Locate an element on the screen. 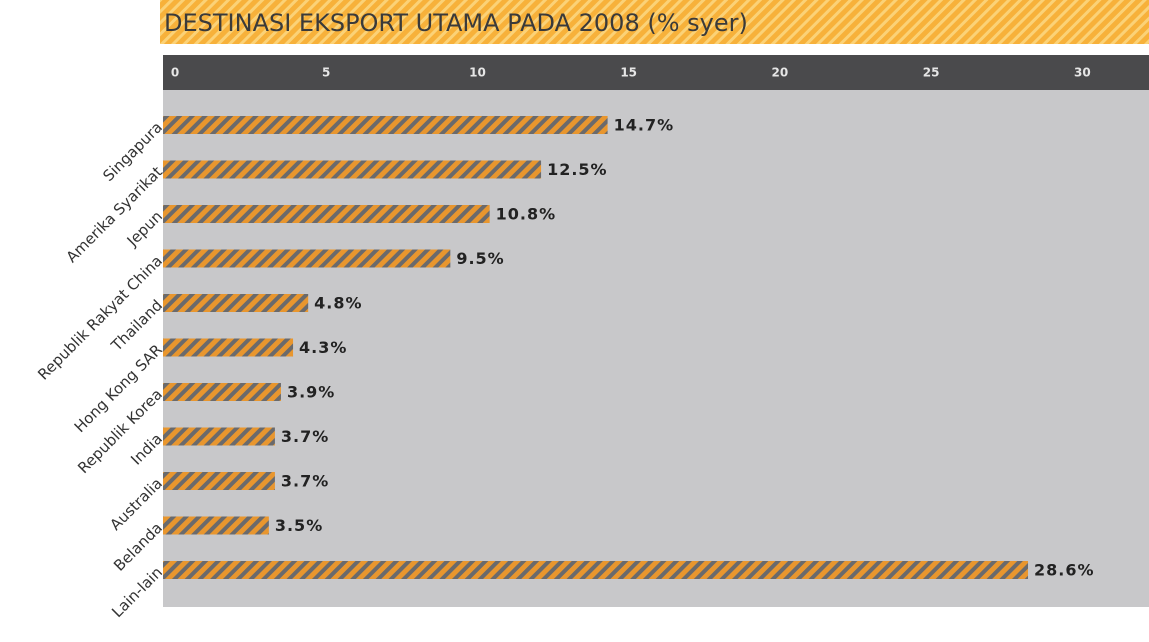 Image resolution: width=1149 pixels, height=642 pixels. category-label: Jepun is located at coordinates (144, 228).